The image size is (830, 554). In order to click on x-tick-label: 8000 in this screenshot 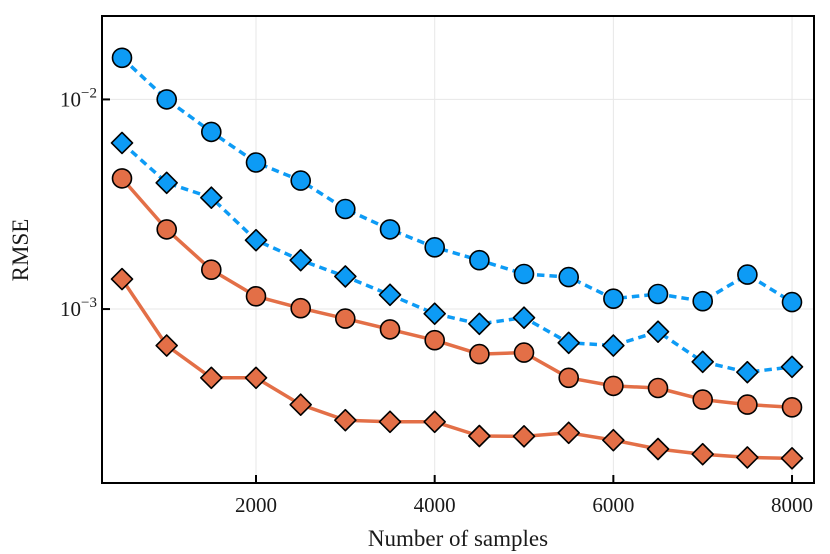, I will do `click(792, 505)`.